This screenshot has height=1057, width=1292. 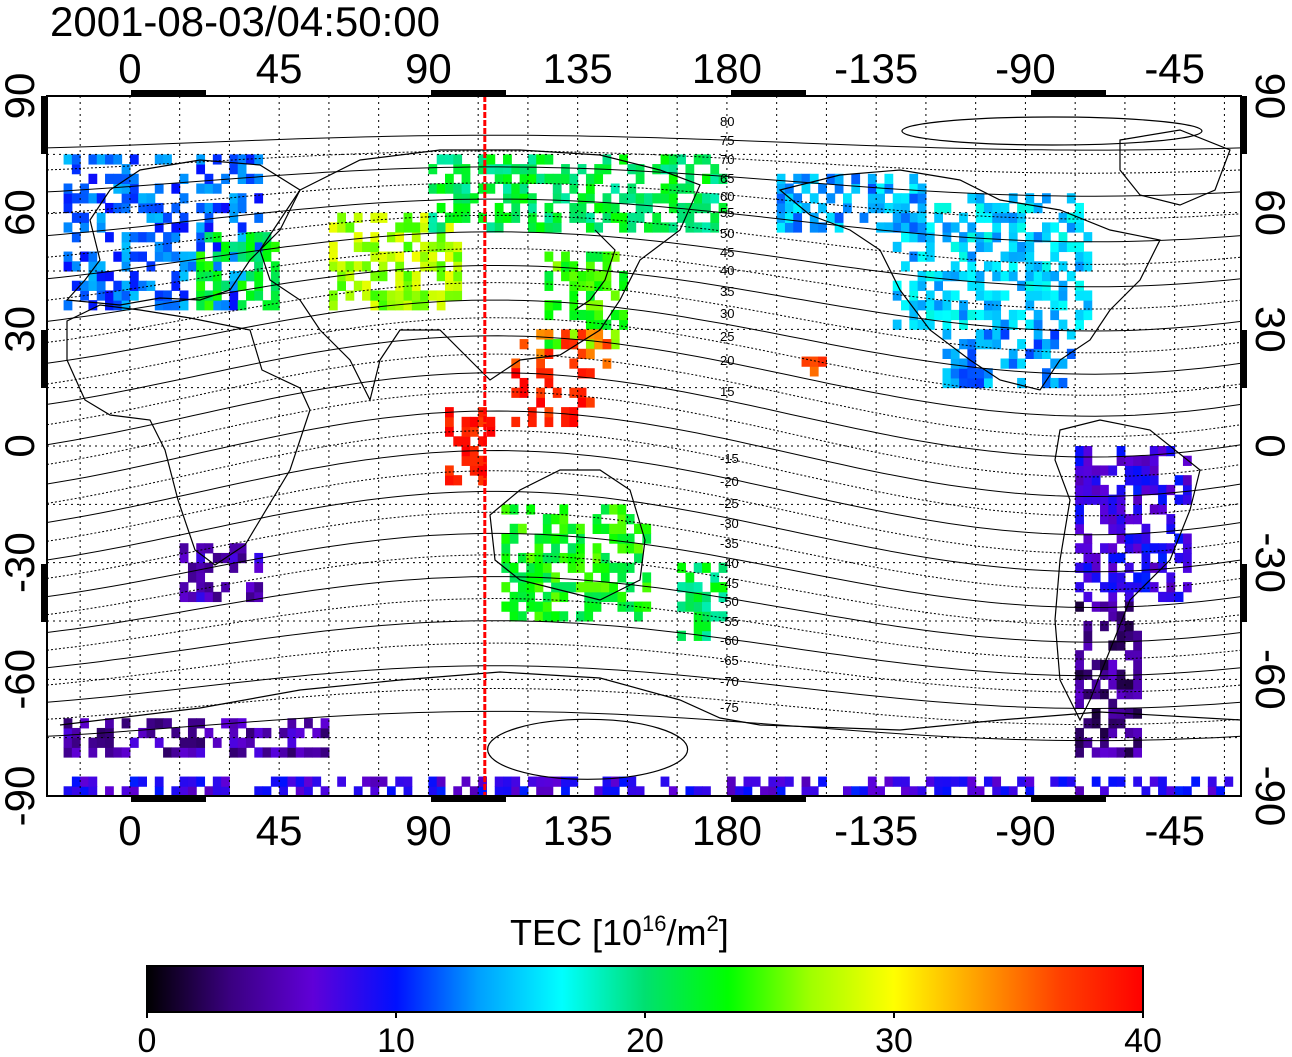 I want to click on tec-region-australia, so click(x=576, y=563).